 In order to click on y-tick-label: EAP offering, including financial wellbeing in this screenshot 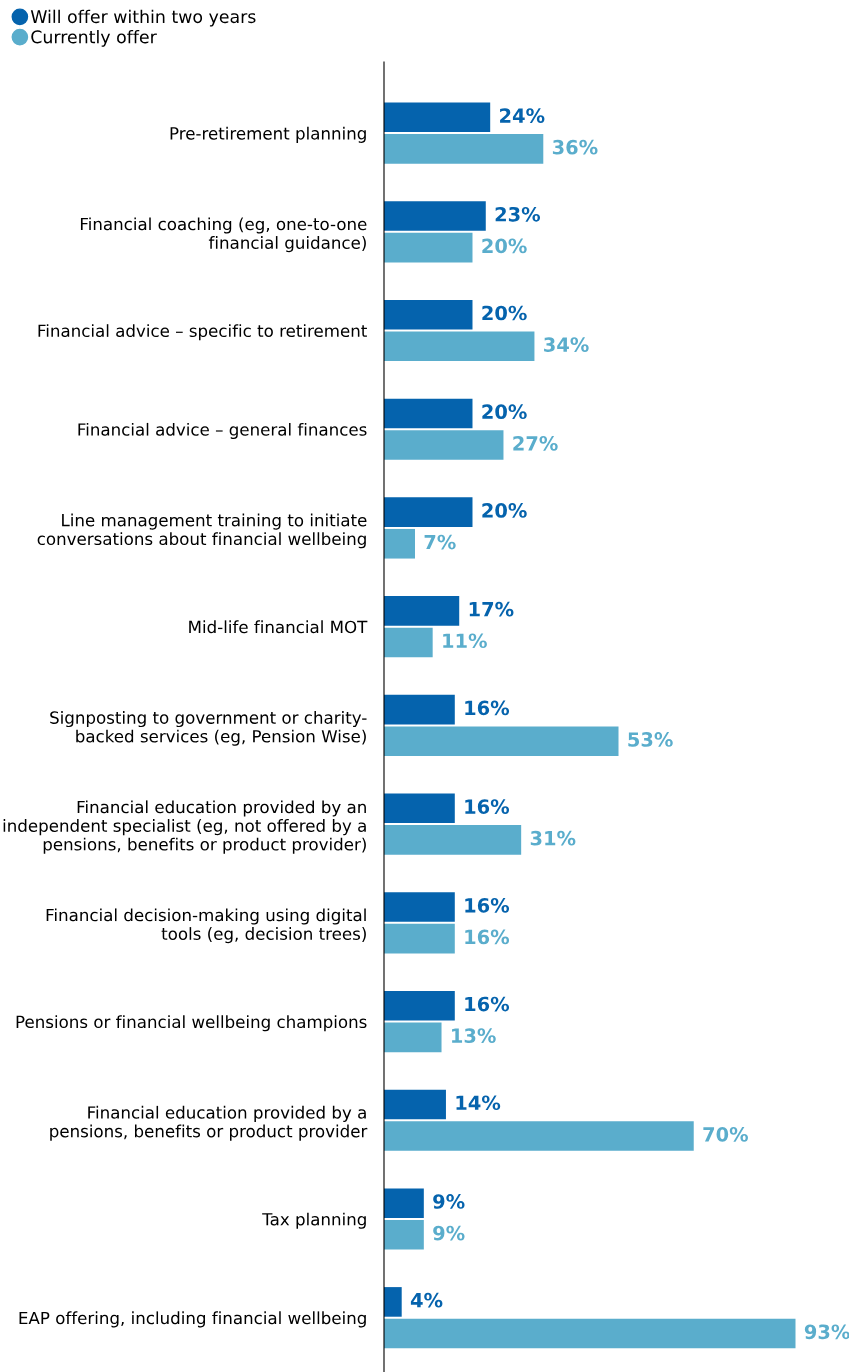, I will do `click(192, 1319)`.